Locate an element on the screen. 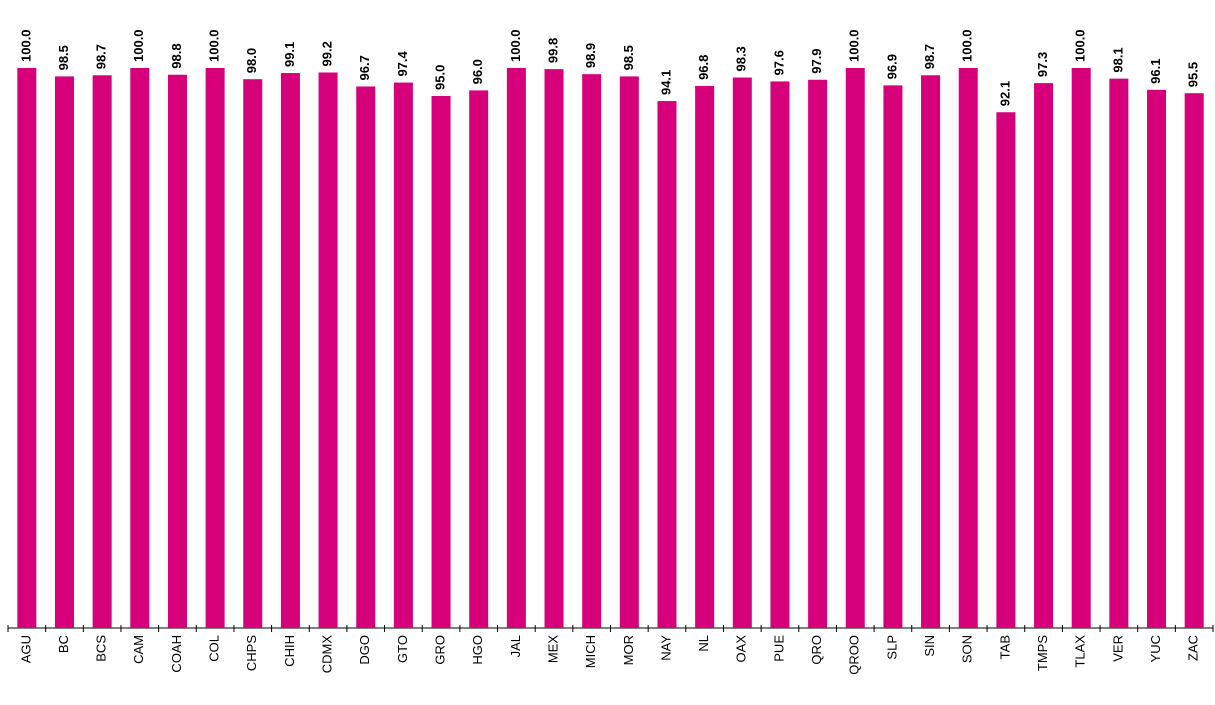 This screenshot has height=705, width=1215. value-label: 98.3 is located at coordinates (741, 58).